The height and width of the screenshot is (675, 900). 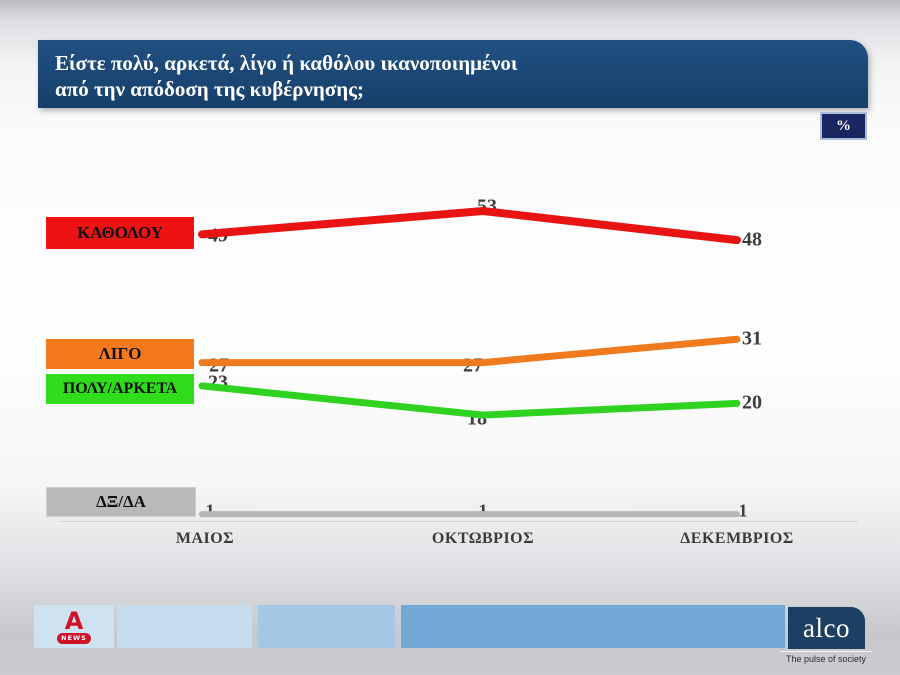 What do you see at coordinates (74, 638) in the screenshot?
I see `alpha-news-badge: NEWS` at bounding box center [74, 638].